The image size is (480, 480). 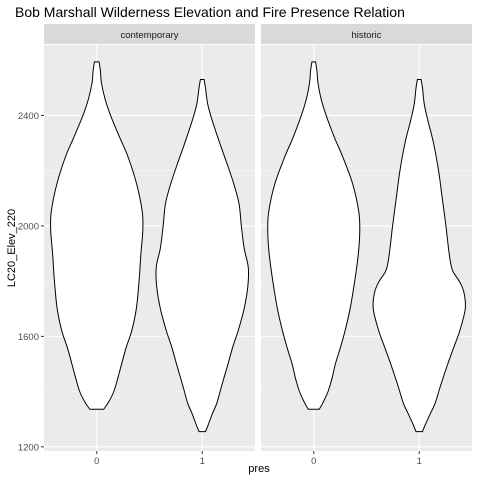 I want to click on y-axis-title: LC20_Elev_220, so click(x=12, y=248).